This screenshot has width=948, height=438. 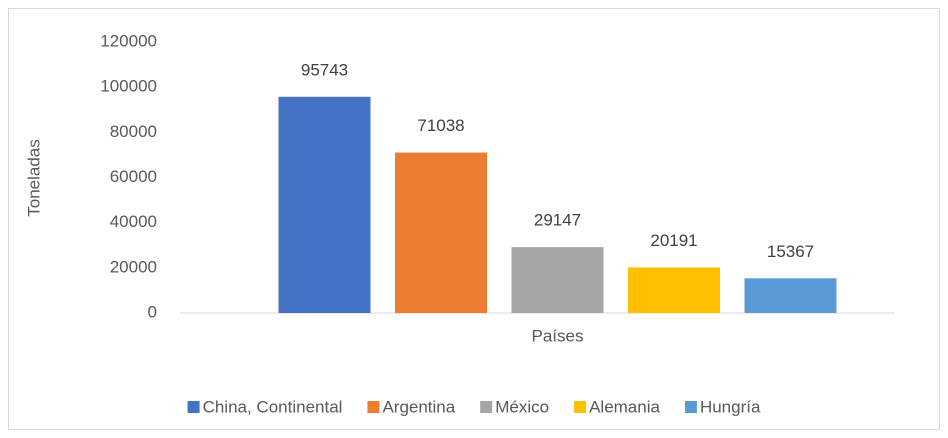 What do you see at coordinates (273, 406) in the screenshot?
I see `legend-label: China, Continental` at bounding box center [273, 406].